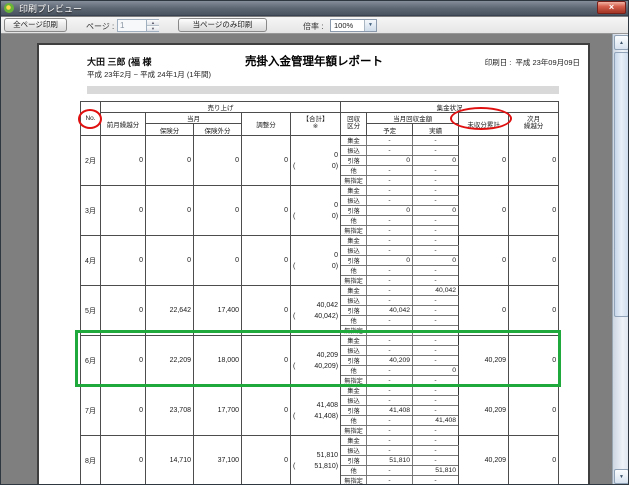 The height and width of the screenshot is (485, 629). What do you see at coordinates (314, 62) in the screenshot?
I see `report-title: 売掛入金管理年額レポート` at bounding box center [314, 62].